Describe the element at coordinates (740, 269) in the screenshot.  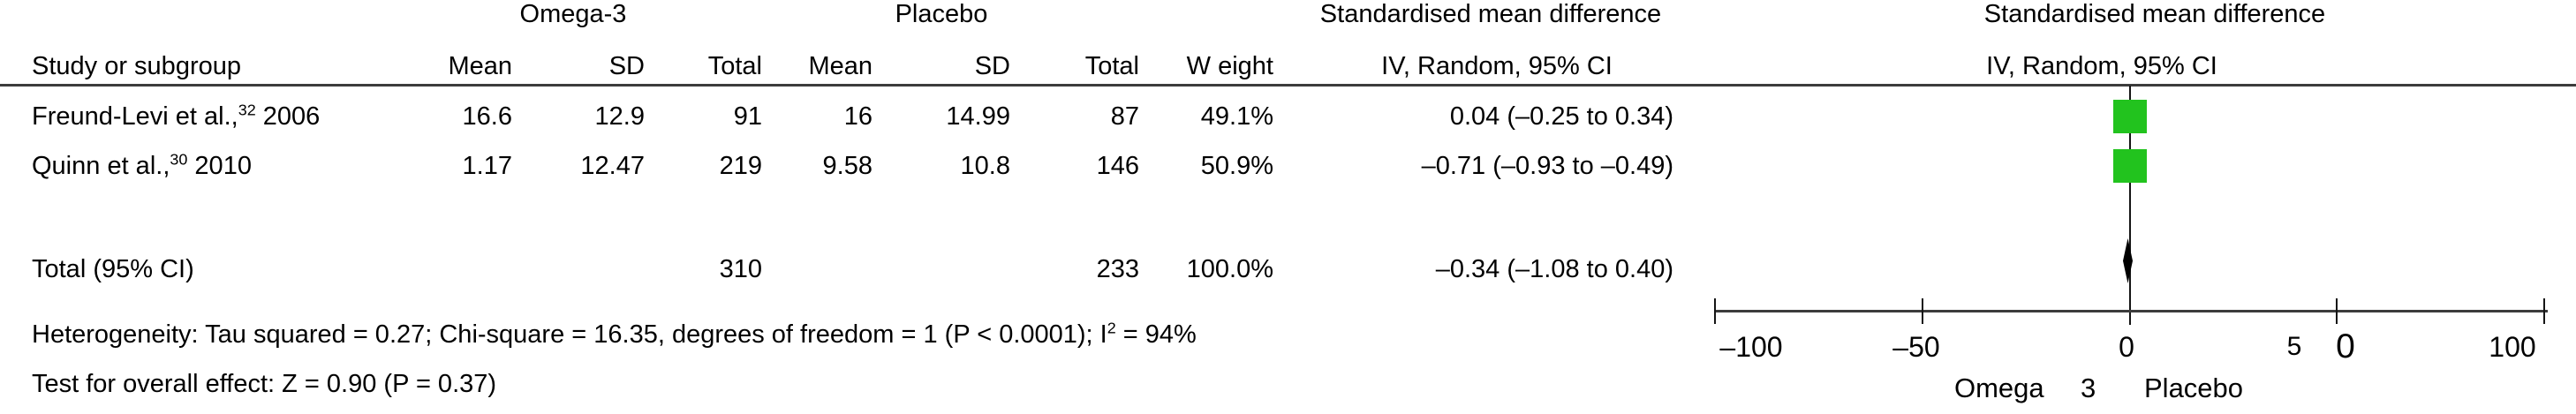
I see `total-omega3-n: 310` at that location.